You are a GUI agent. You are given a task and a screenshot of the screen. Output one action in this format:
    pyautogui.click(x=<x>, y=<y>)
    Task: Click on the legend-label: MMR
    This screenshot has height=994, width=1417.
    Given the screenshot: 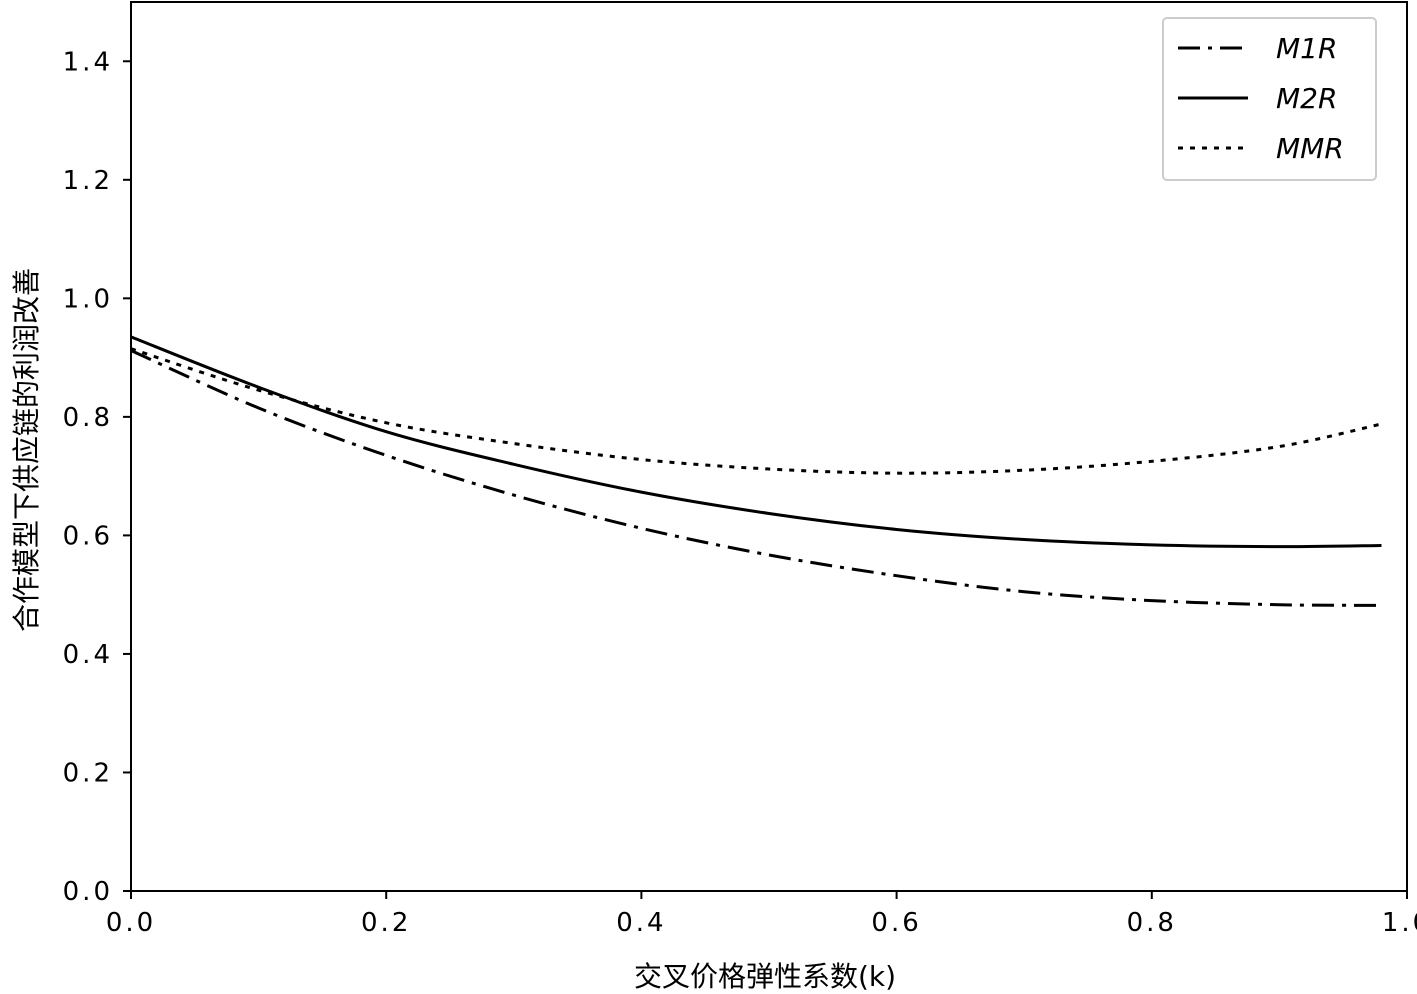 What is the action you would take?
    pyautogui.click(x=1310, y=148)
    